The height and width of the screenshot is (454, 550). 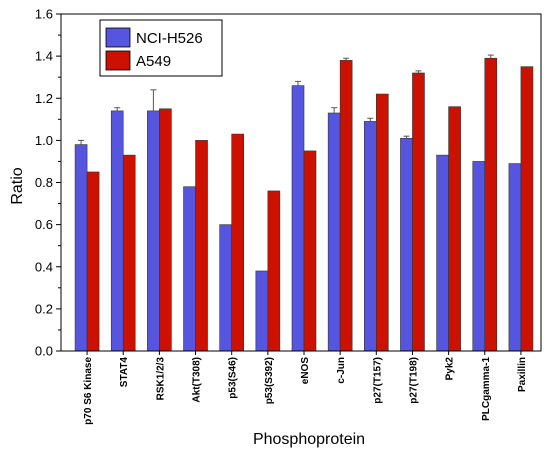 What do you see at coordinates (341, 370) in the screenshot?
I see `category-label: c-Jun` at bounding box center [341, 370].